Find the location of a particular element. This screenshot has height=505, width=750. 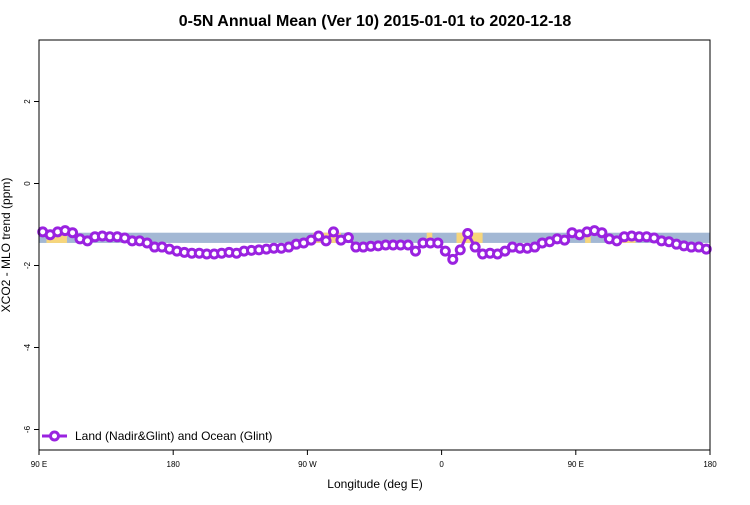

y-tick-label: -6 is located at coordinates (27, 429).